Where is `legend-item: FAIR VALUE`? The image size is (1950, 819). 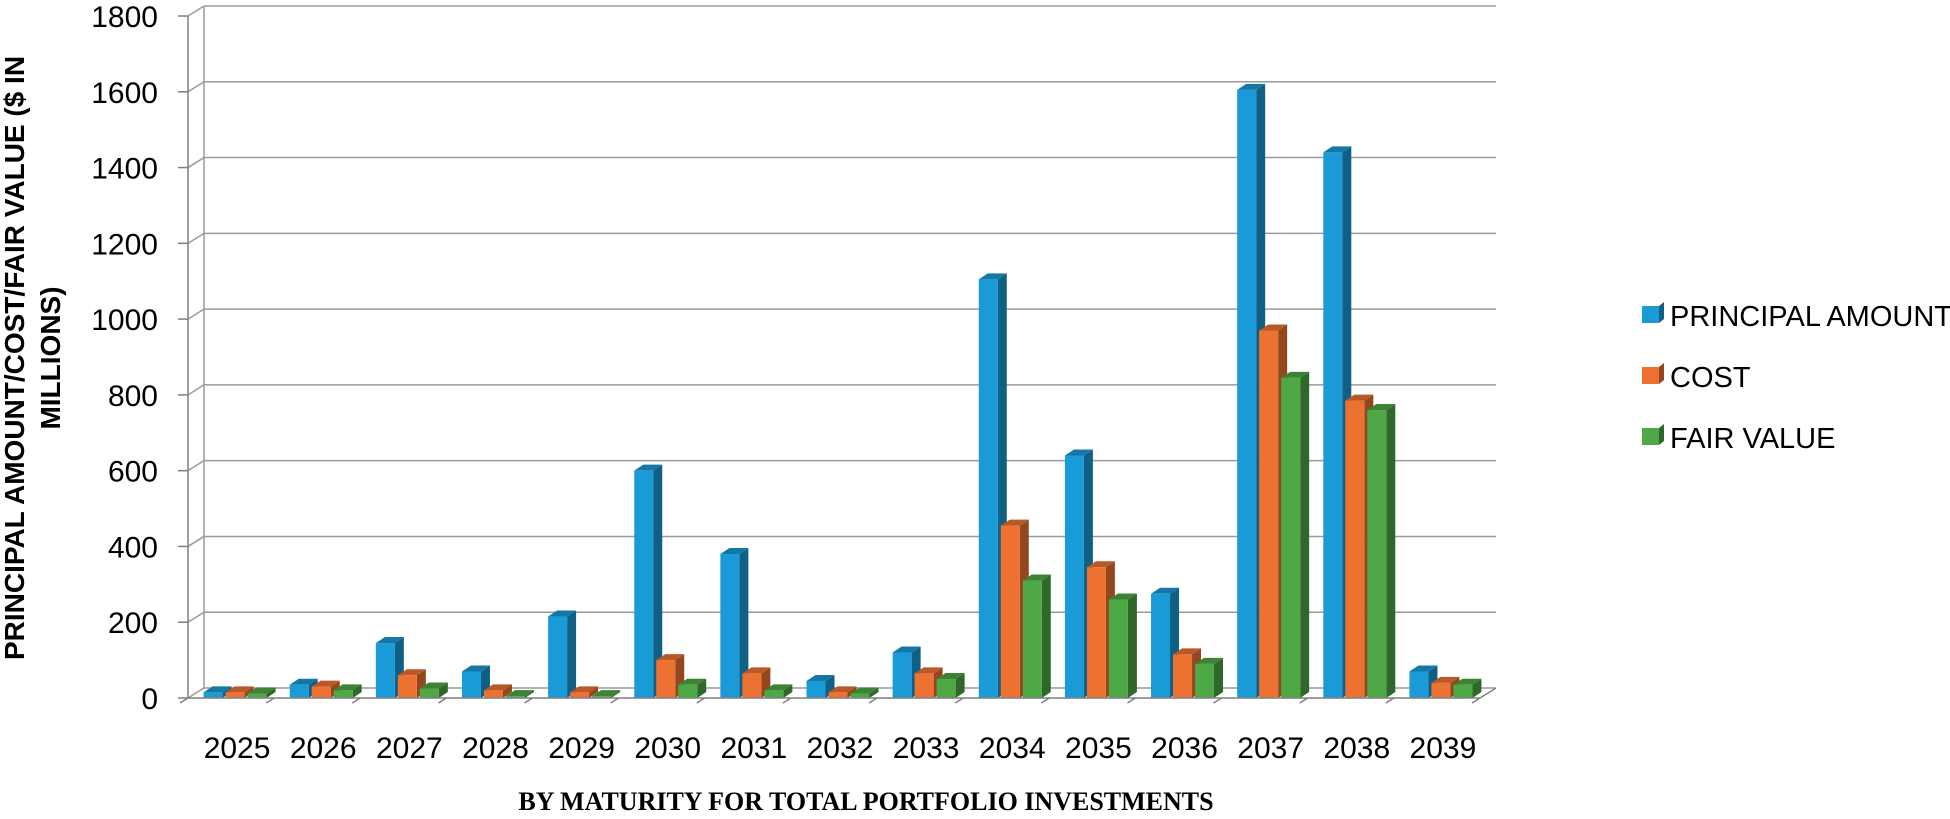
legend-item: FAIR VALUE is located at coordinates (1738, 439).